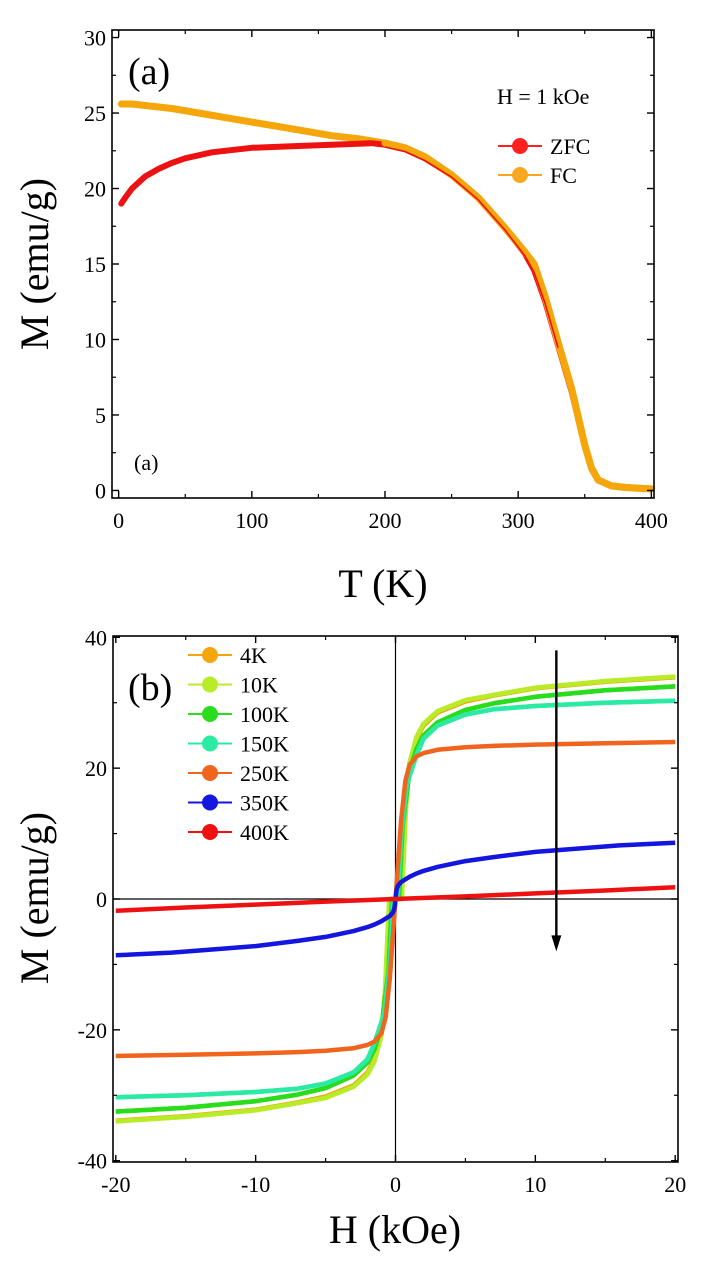 The height and width of the screenshot is (1261, 706). What do you see at coordinates (92, 1161) in the screenshot?
I see `panel-b-ytick-label: -40` at bounding box center [92, 1161].